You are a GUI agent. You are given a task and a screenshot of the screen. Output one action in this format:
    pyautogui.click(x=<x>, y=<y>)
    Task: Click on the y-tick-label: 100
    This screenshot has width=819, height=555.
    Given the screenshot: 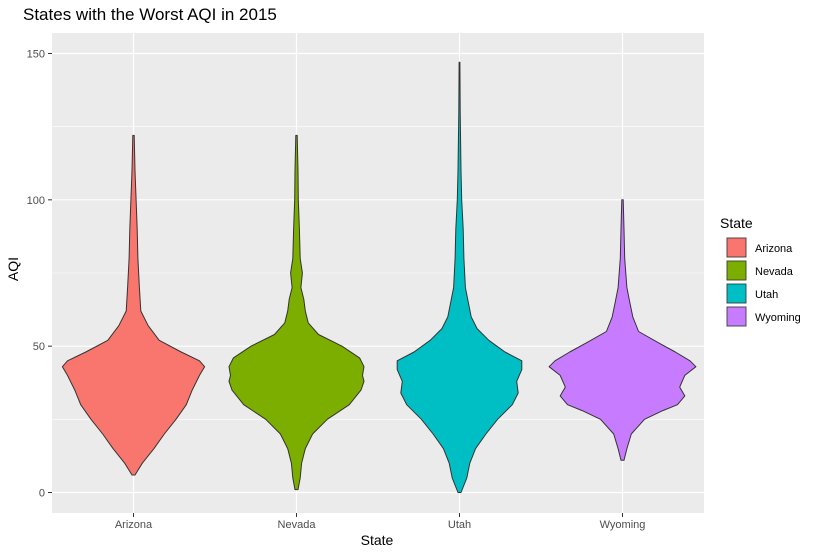 What is the action you would take?
    pyautogui.click(x=36, y=201)
    